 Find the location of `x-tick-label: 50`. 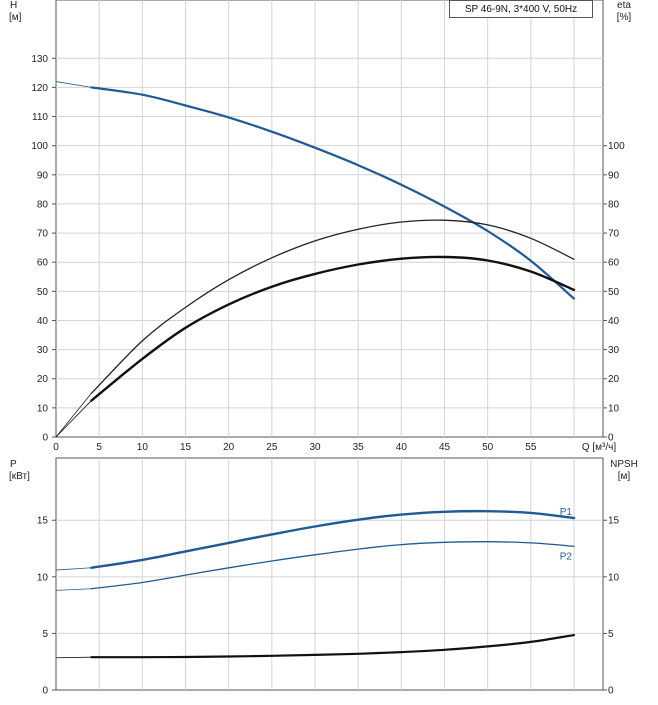

x-tick-label: 50 is located at coordinates (488, 447).